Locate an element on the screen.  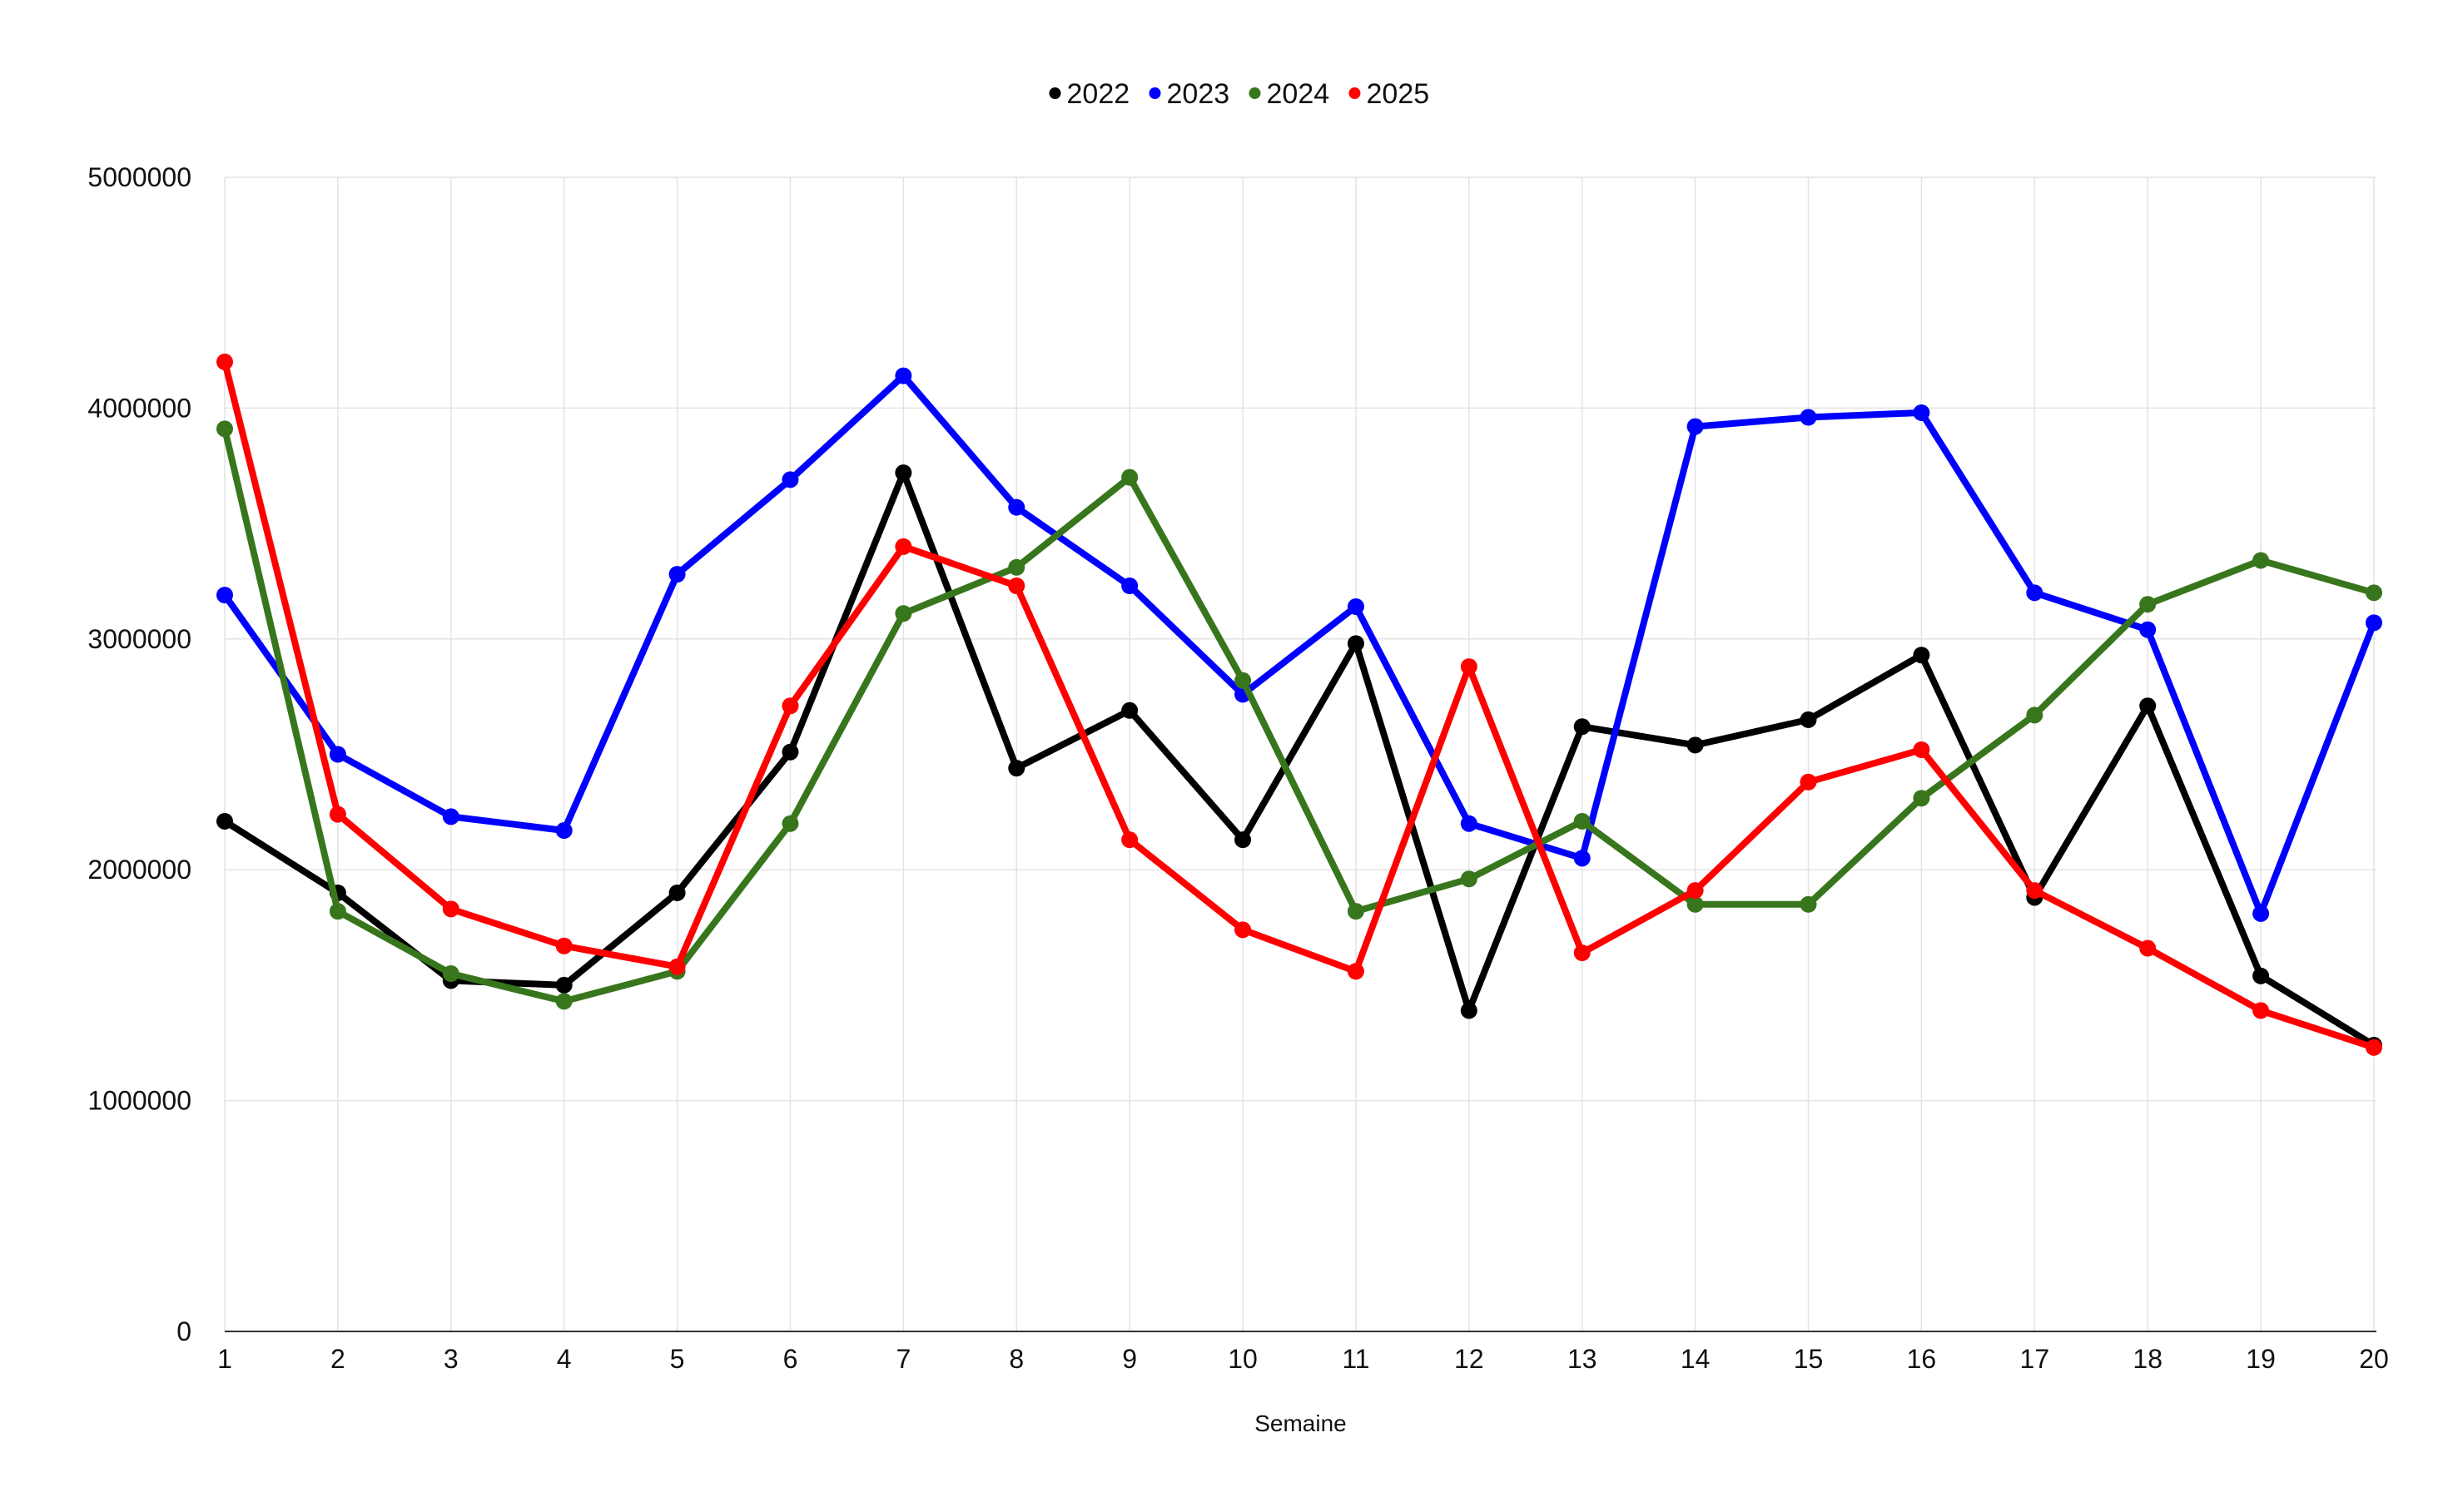
x-tick-label: 2 is located at coordinates (337, 1359).